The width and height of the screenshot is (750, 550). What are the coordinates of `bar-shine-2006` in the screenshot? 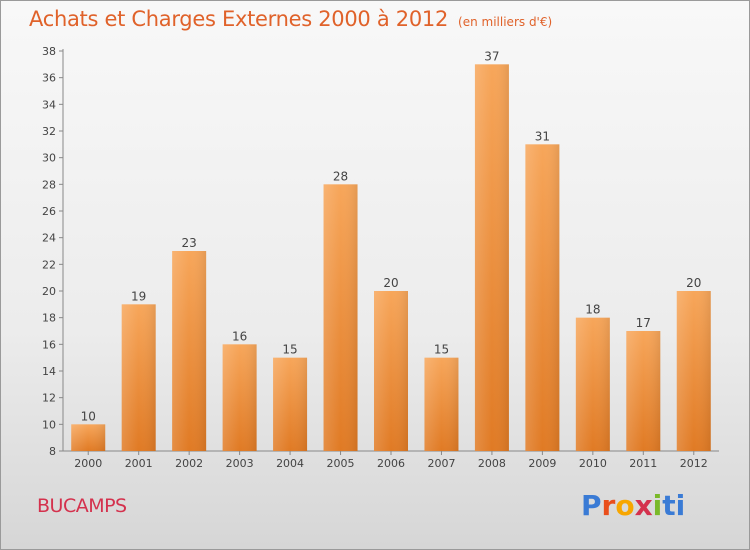 It's located at (391, 371).